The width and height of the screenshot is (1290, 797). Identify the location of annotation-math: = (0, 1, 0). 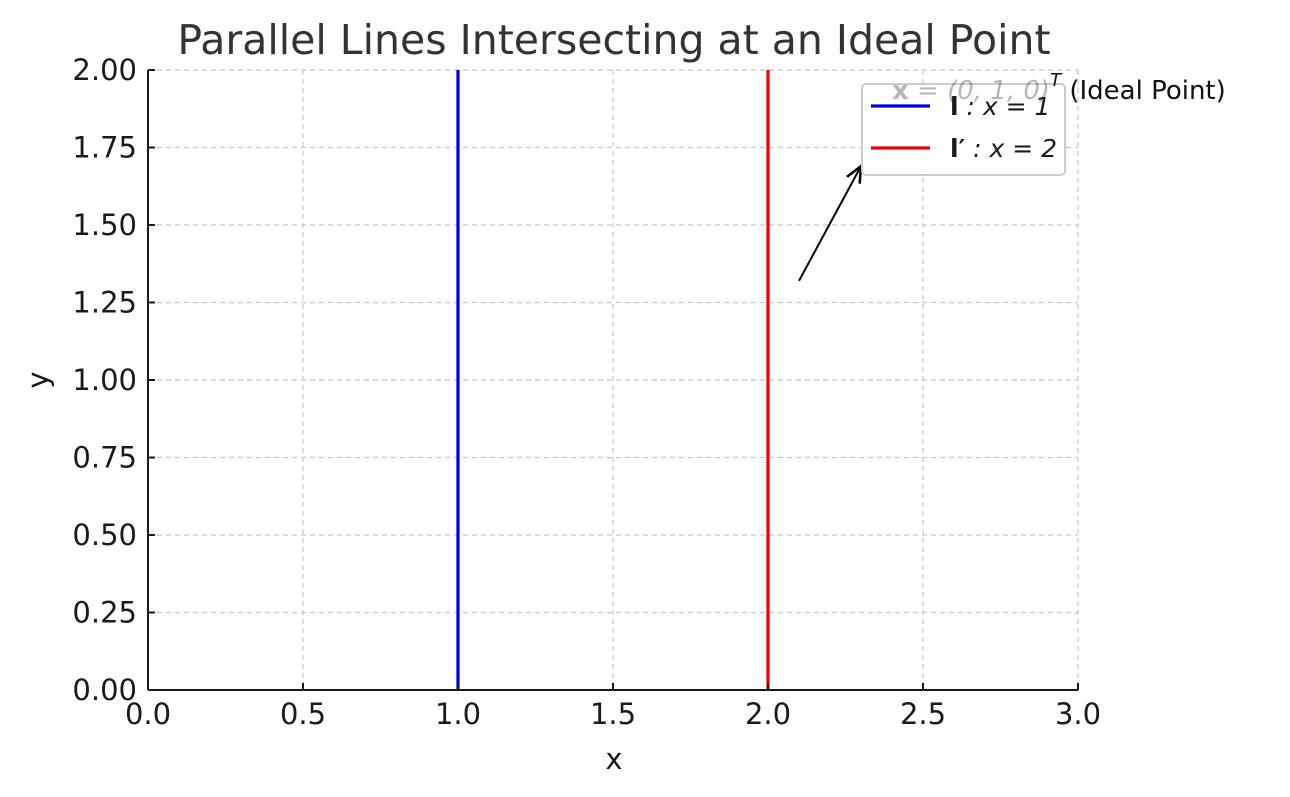
(979, 91).